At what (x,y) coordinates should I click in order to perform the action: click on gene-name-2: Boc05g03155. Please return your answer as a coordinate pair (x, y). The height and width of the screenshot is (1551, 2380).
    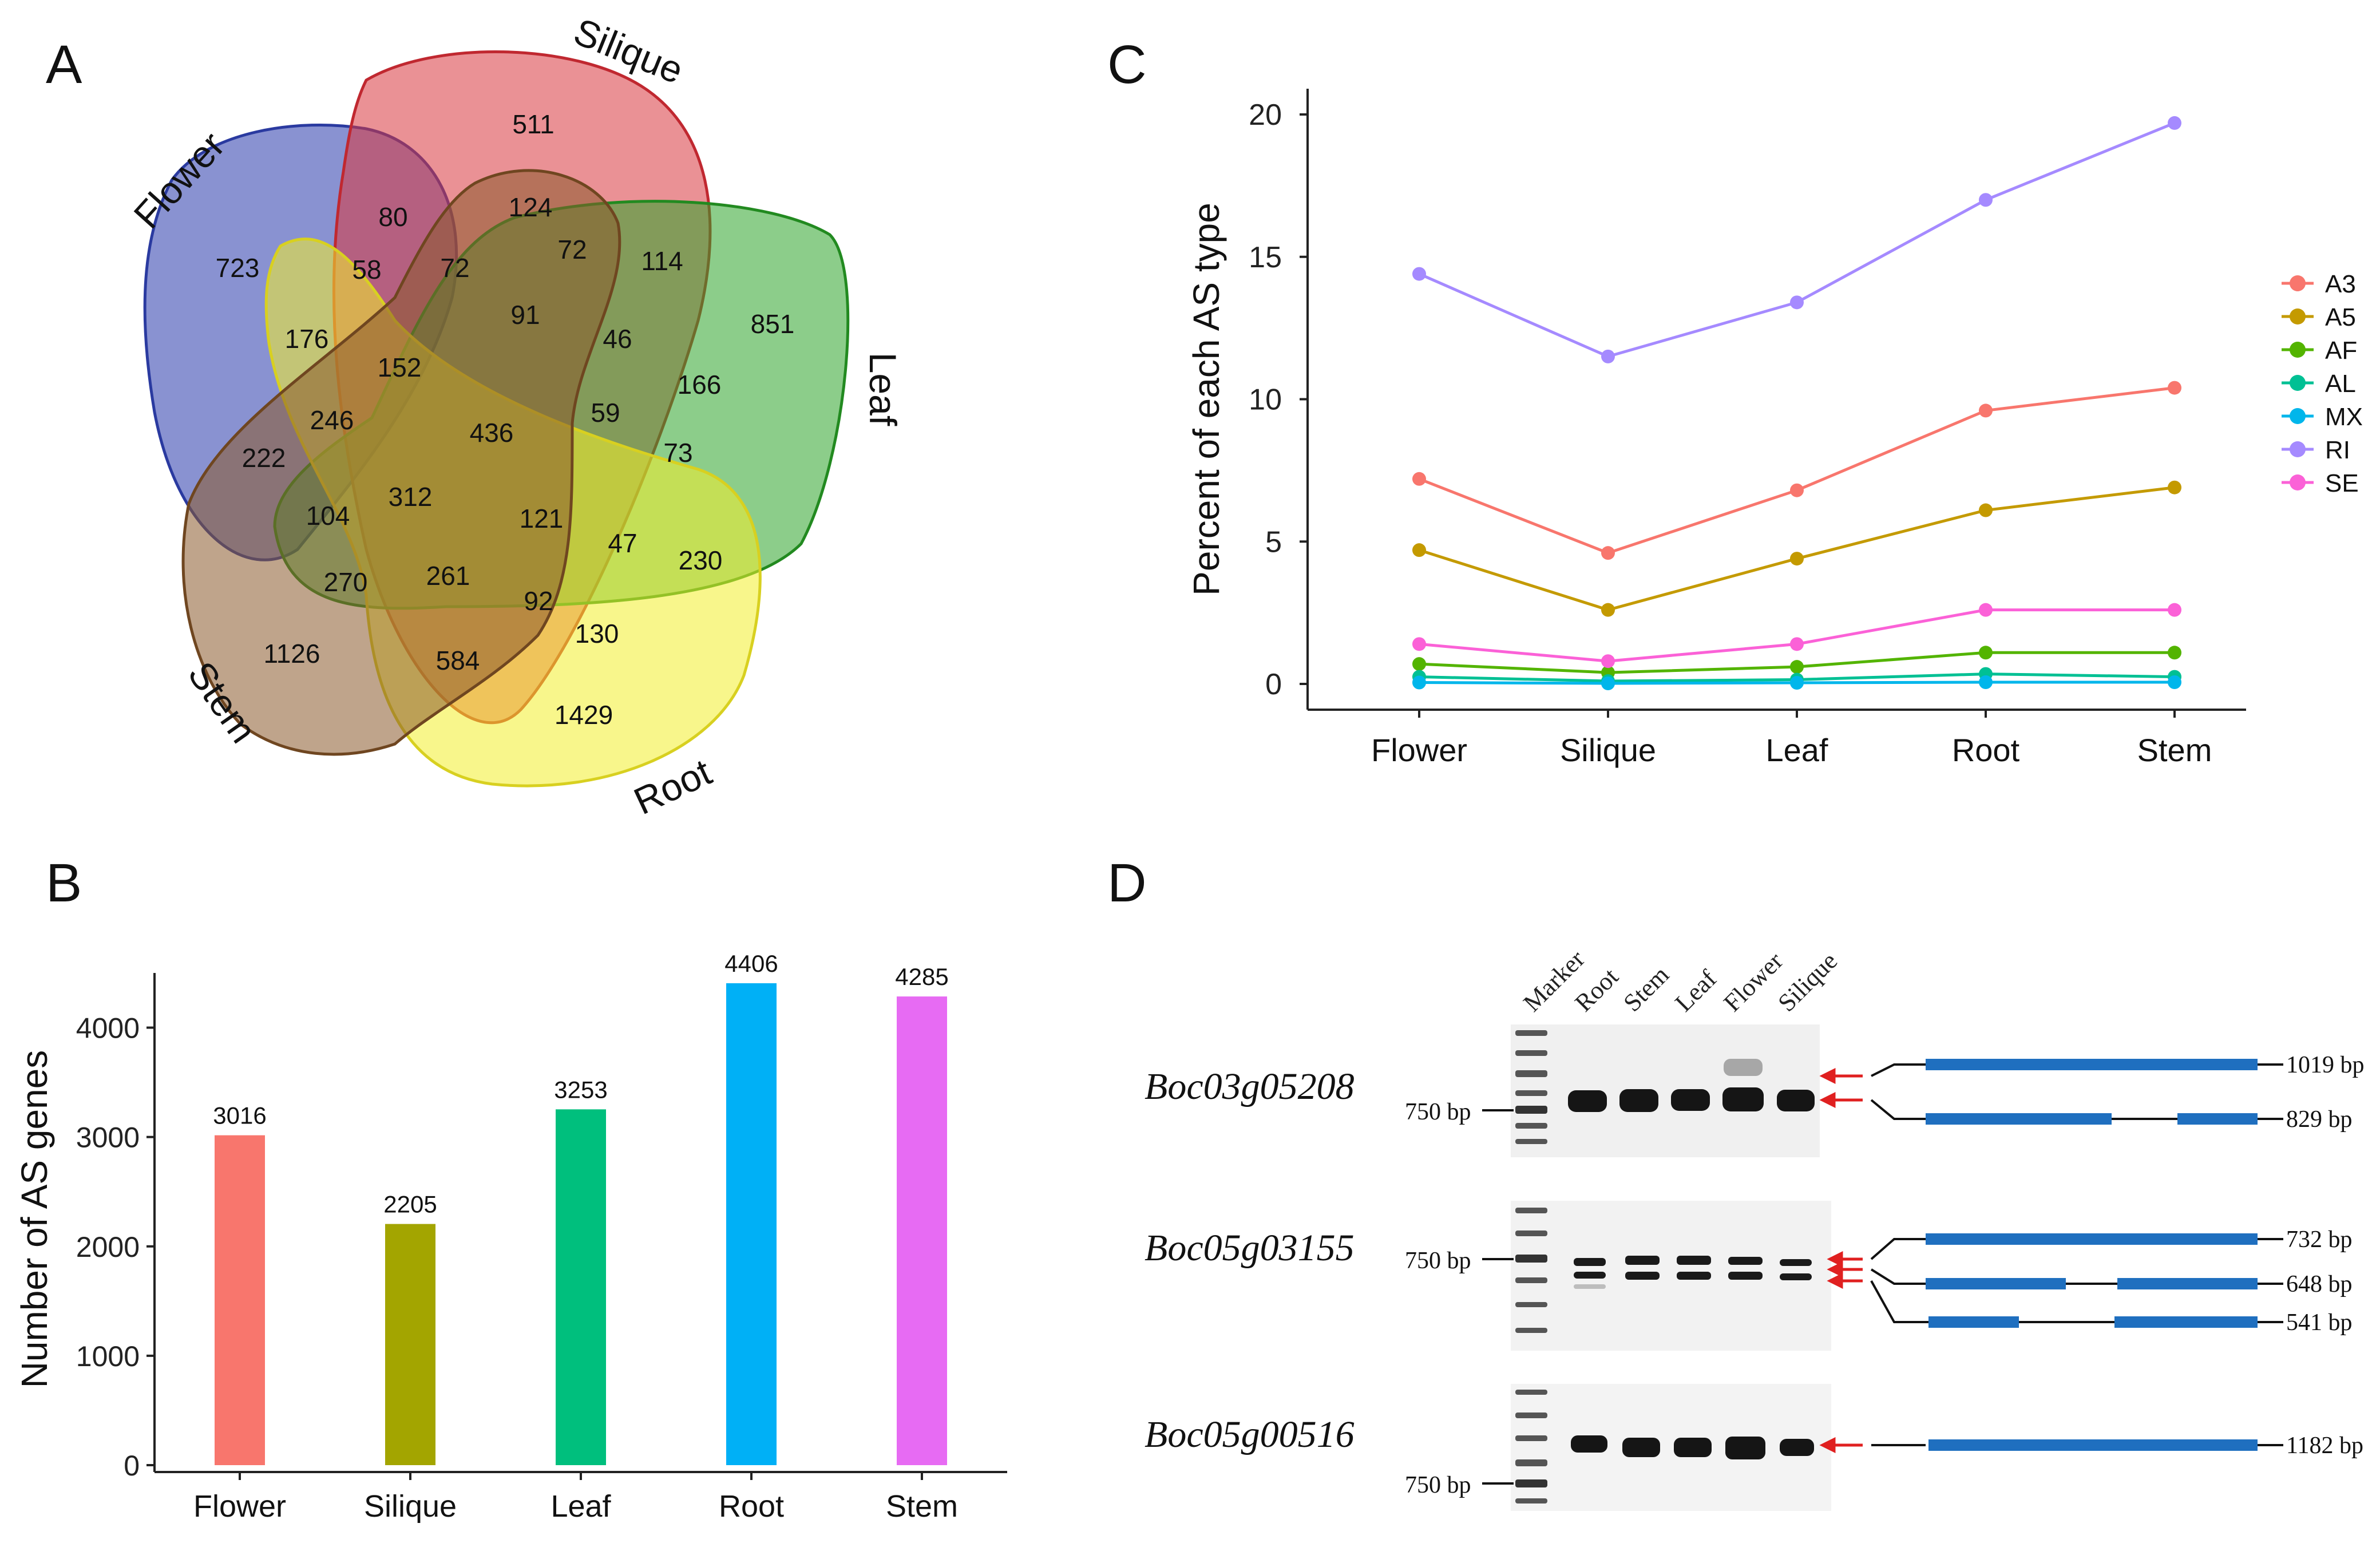
    Looking at the image, I should click on (1250, 1248).